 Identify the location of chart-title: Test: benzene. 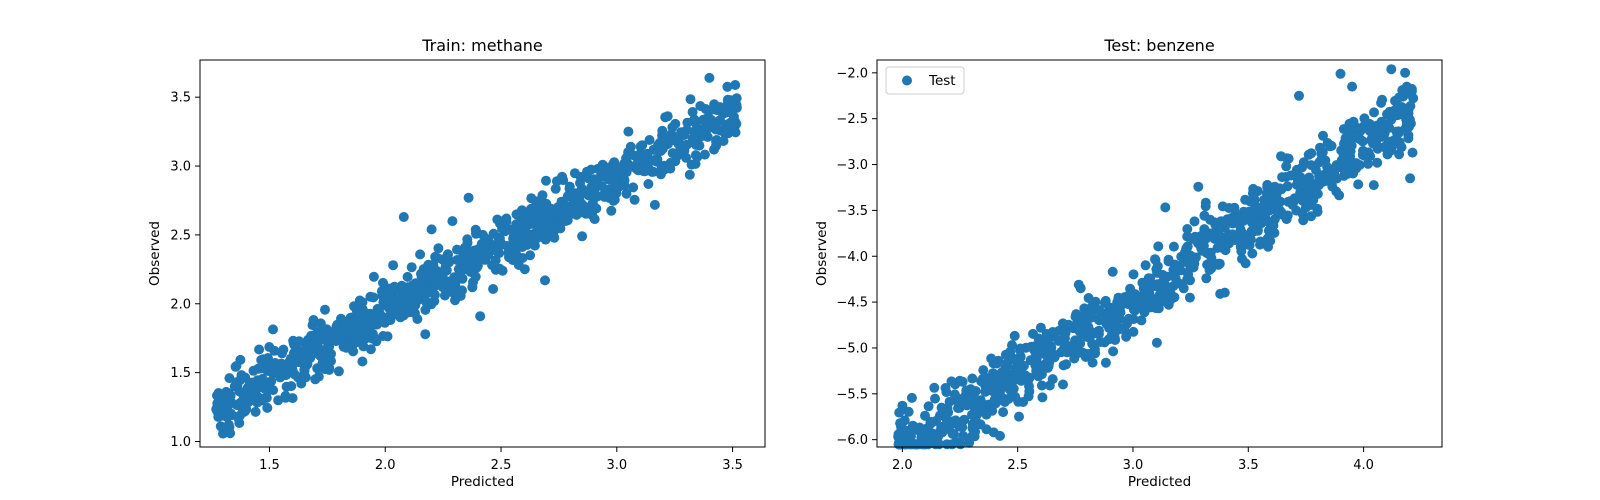
(1158, 45).